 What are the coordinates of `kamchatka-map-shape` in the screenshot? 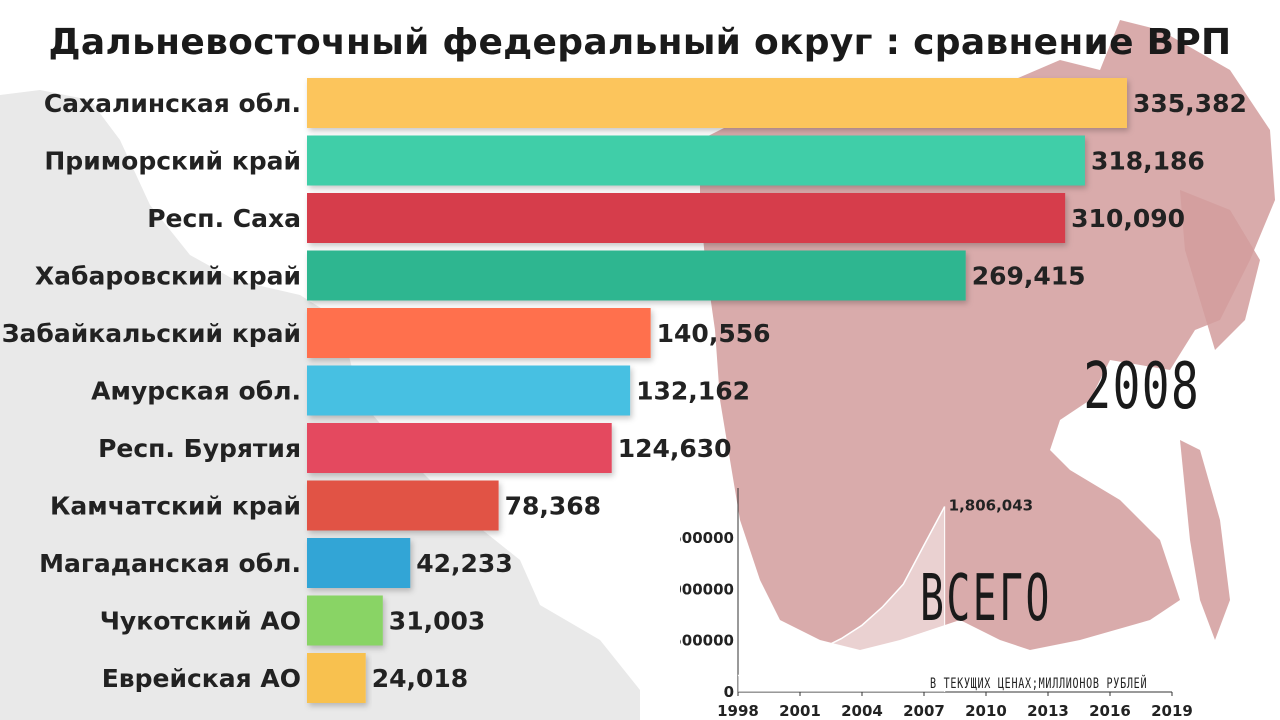 It's located at (1220, 270).